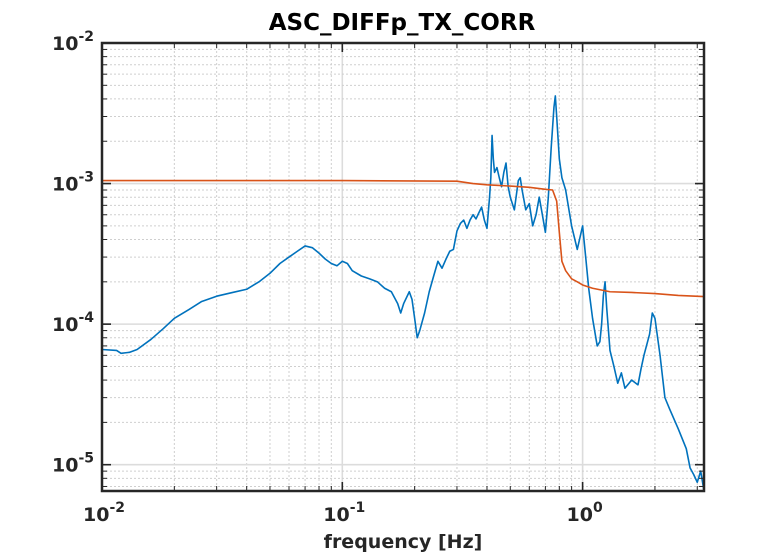 The image size is (778, 554). What do you see at coordinates (585, 513) in the screenshot?
I see `x-tick-label: 100` at bounding box center [585, 513].